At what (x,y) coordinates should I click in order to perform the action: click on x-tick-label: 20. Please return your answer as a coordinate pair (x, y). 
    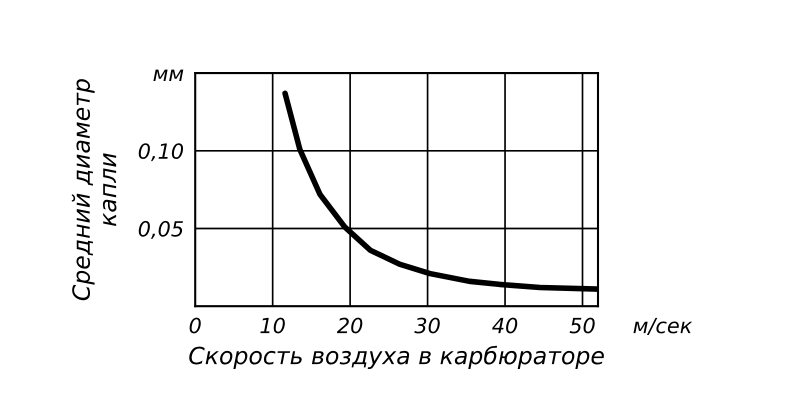
    Looking at the image, I should click on (349, 326).